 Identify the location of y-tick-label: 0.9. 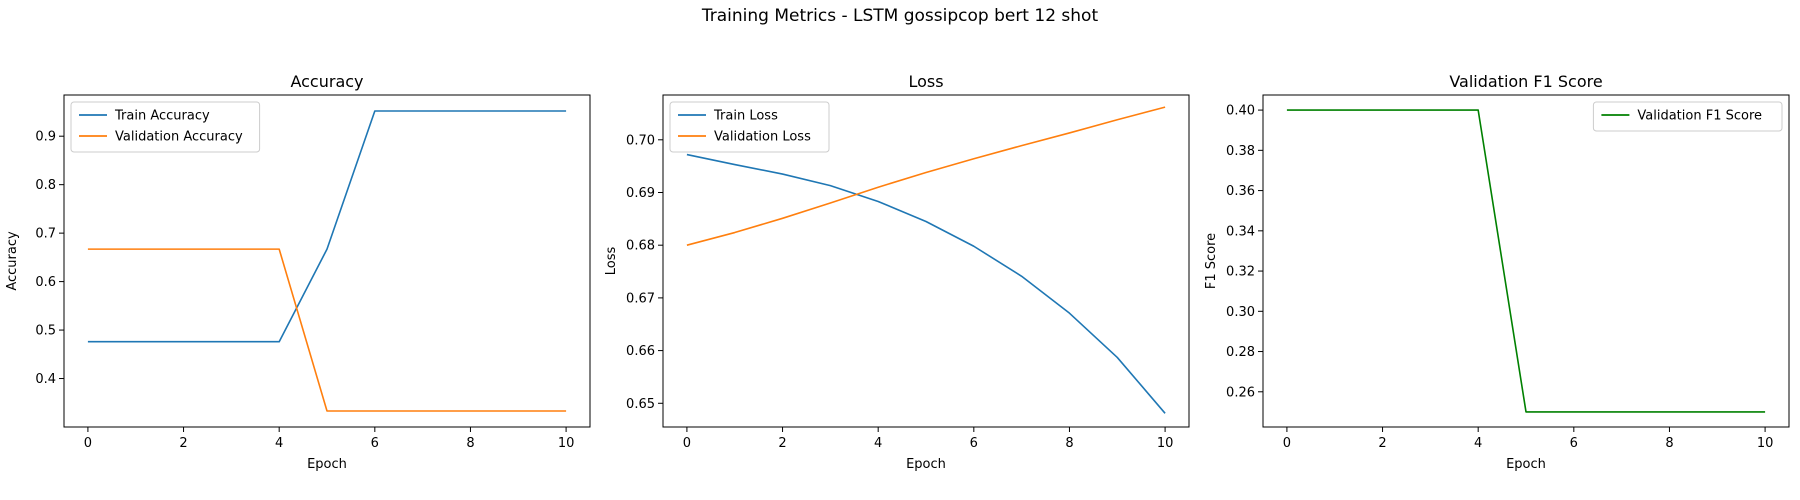
(45, 137).